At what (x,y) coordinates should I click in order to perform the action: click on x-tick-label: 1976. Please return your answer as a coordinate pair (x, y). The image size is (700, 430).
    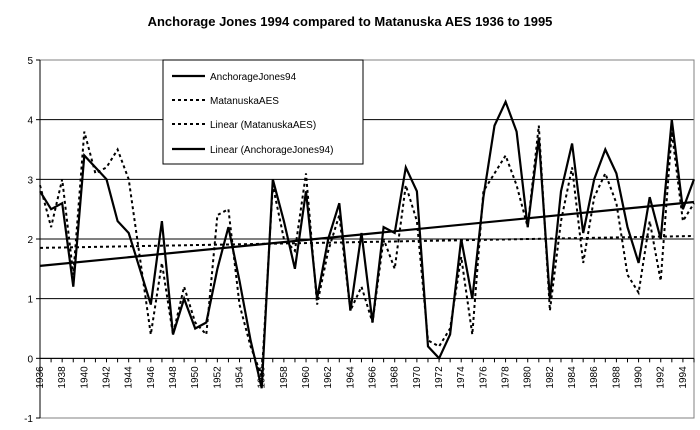
    Looking at the image, I should click on (483, 377).